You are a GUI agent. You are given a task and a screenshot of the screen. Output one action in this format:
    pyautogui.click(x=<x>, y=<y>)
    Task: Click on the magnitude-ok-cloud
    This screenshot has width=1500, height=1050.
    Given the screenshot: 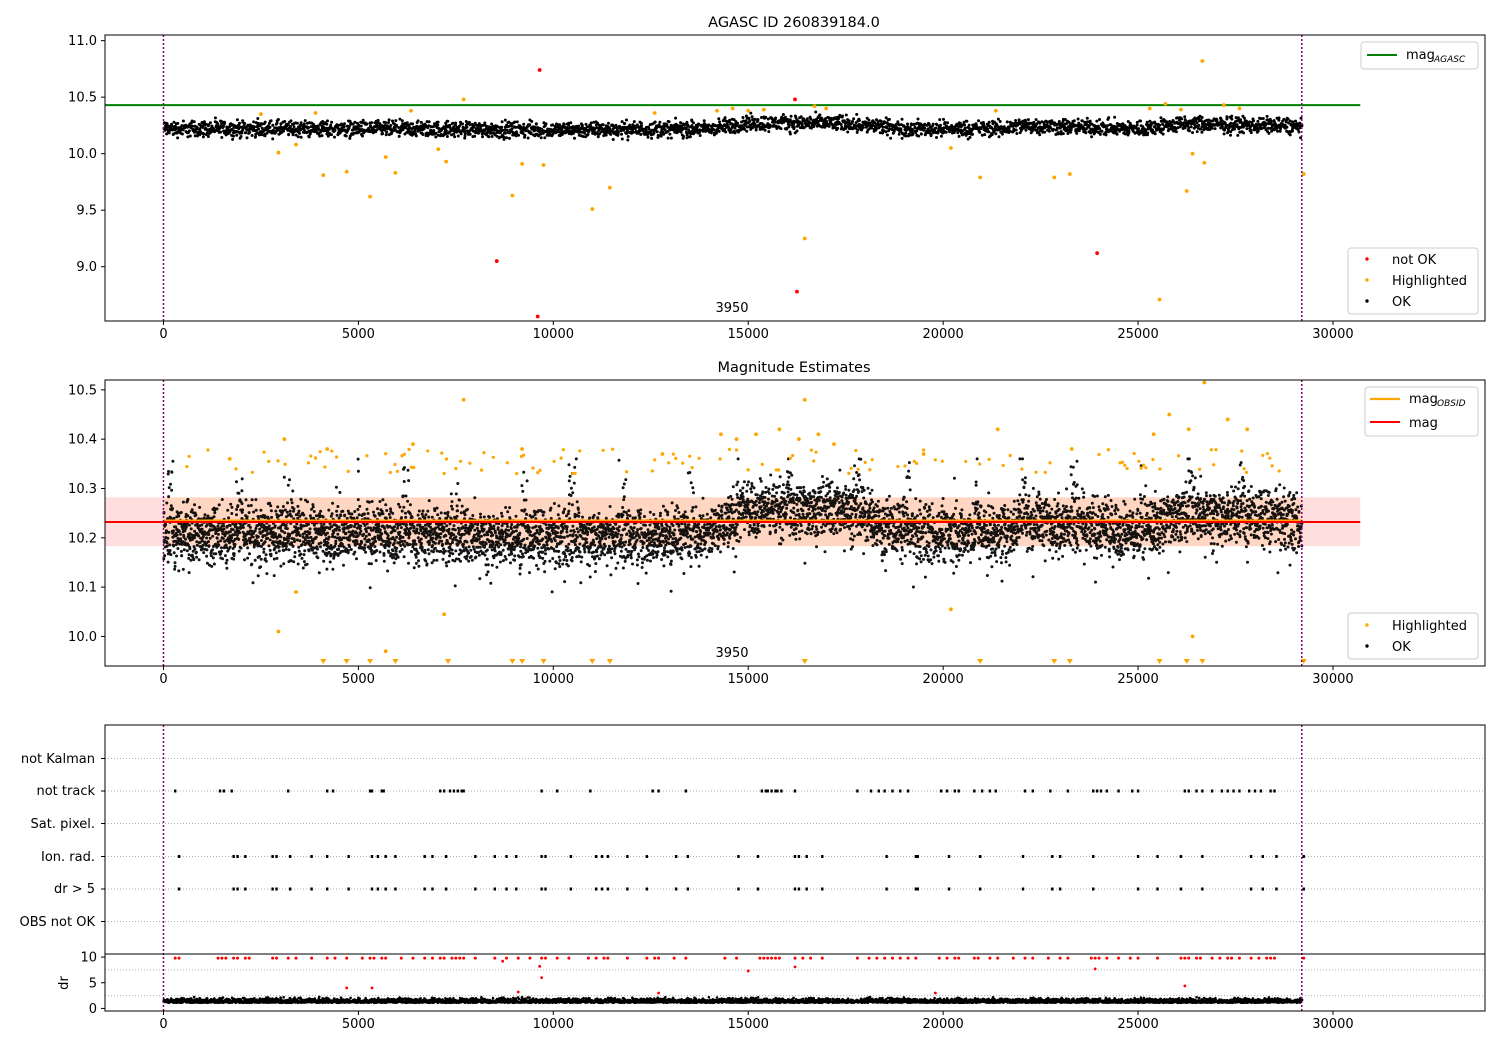 What is the action you would take?
    pyautogui.click(x=733, y=525)
    